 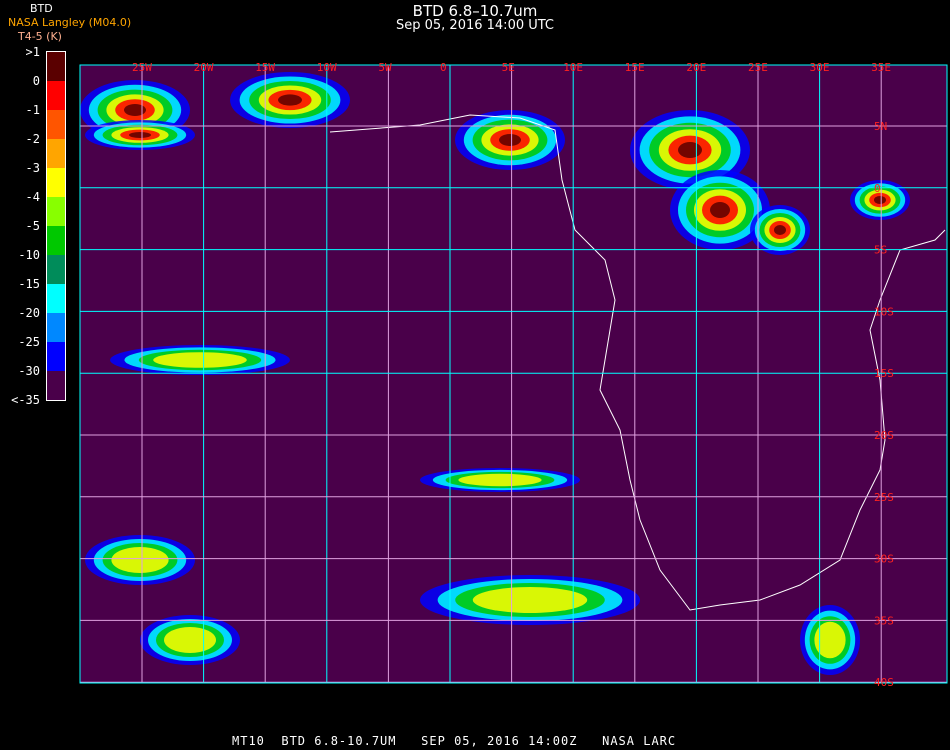 What do you see at coordinates (508, 67) in the screenshot?
I see `longitude-label: 5E` at bounding box center [508, 67].